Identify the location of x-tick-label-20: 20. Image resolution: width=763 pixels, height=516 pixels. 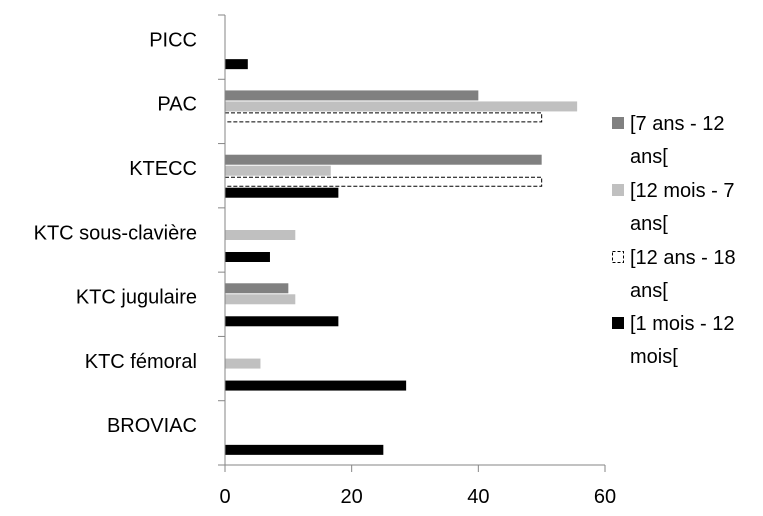
(352, 497).